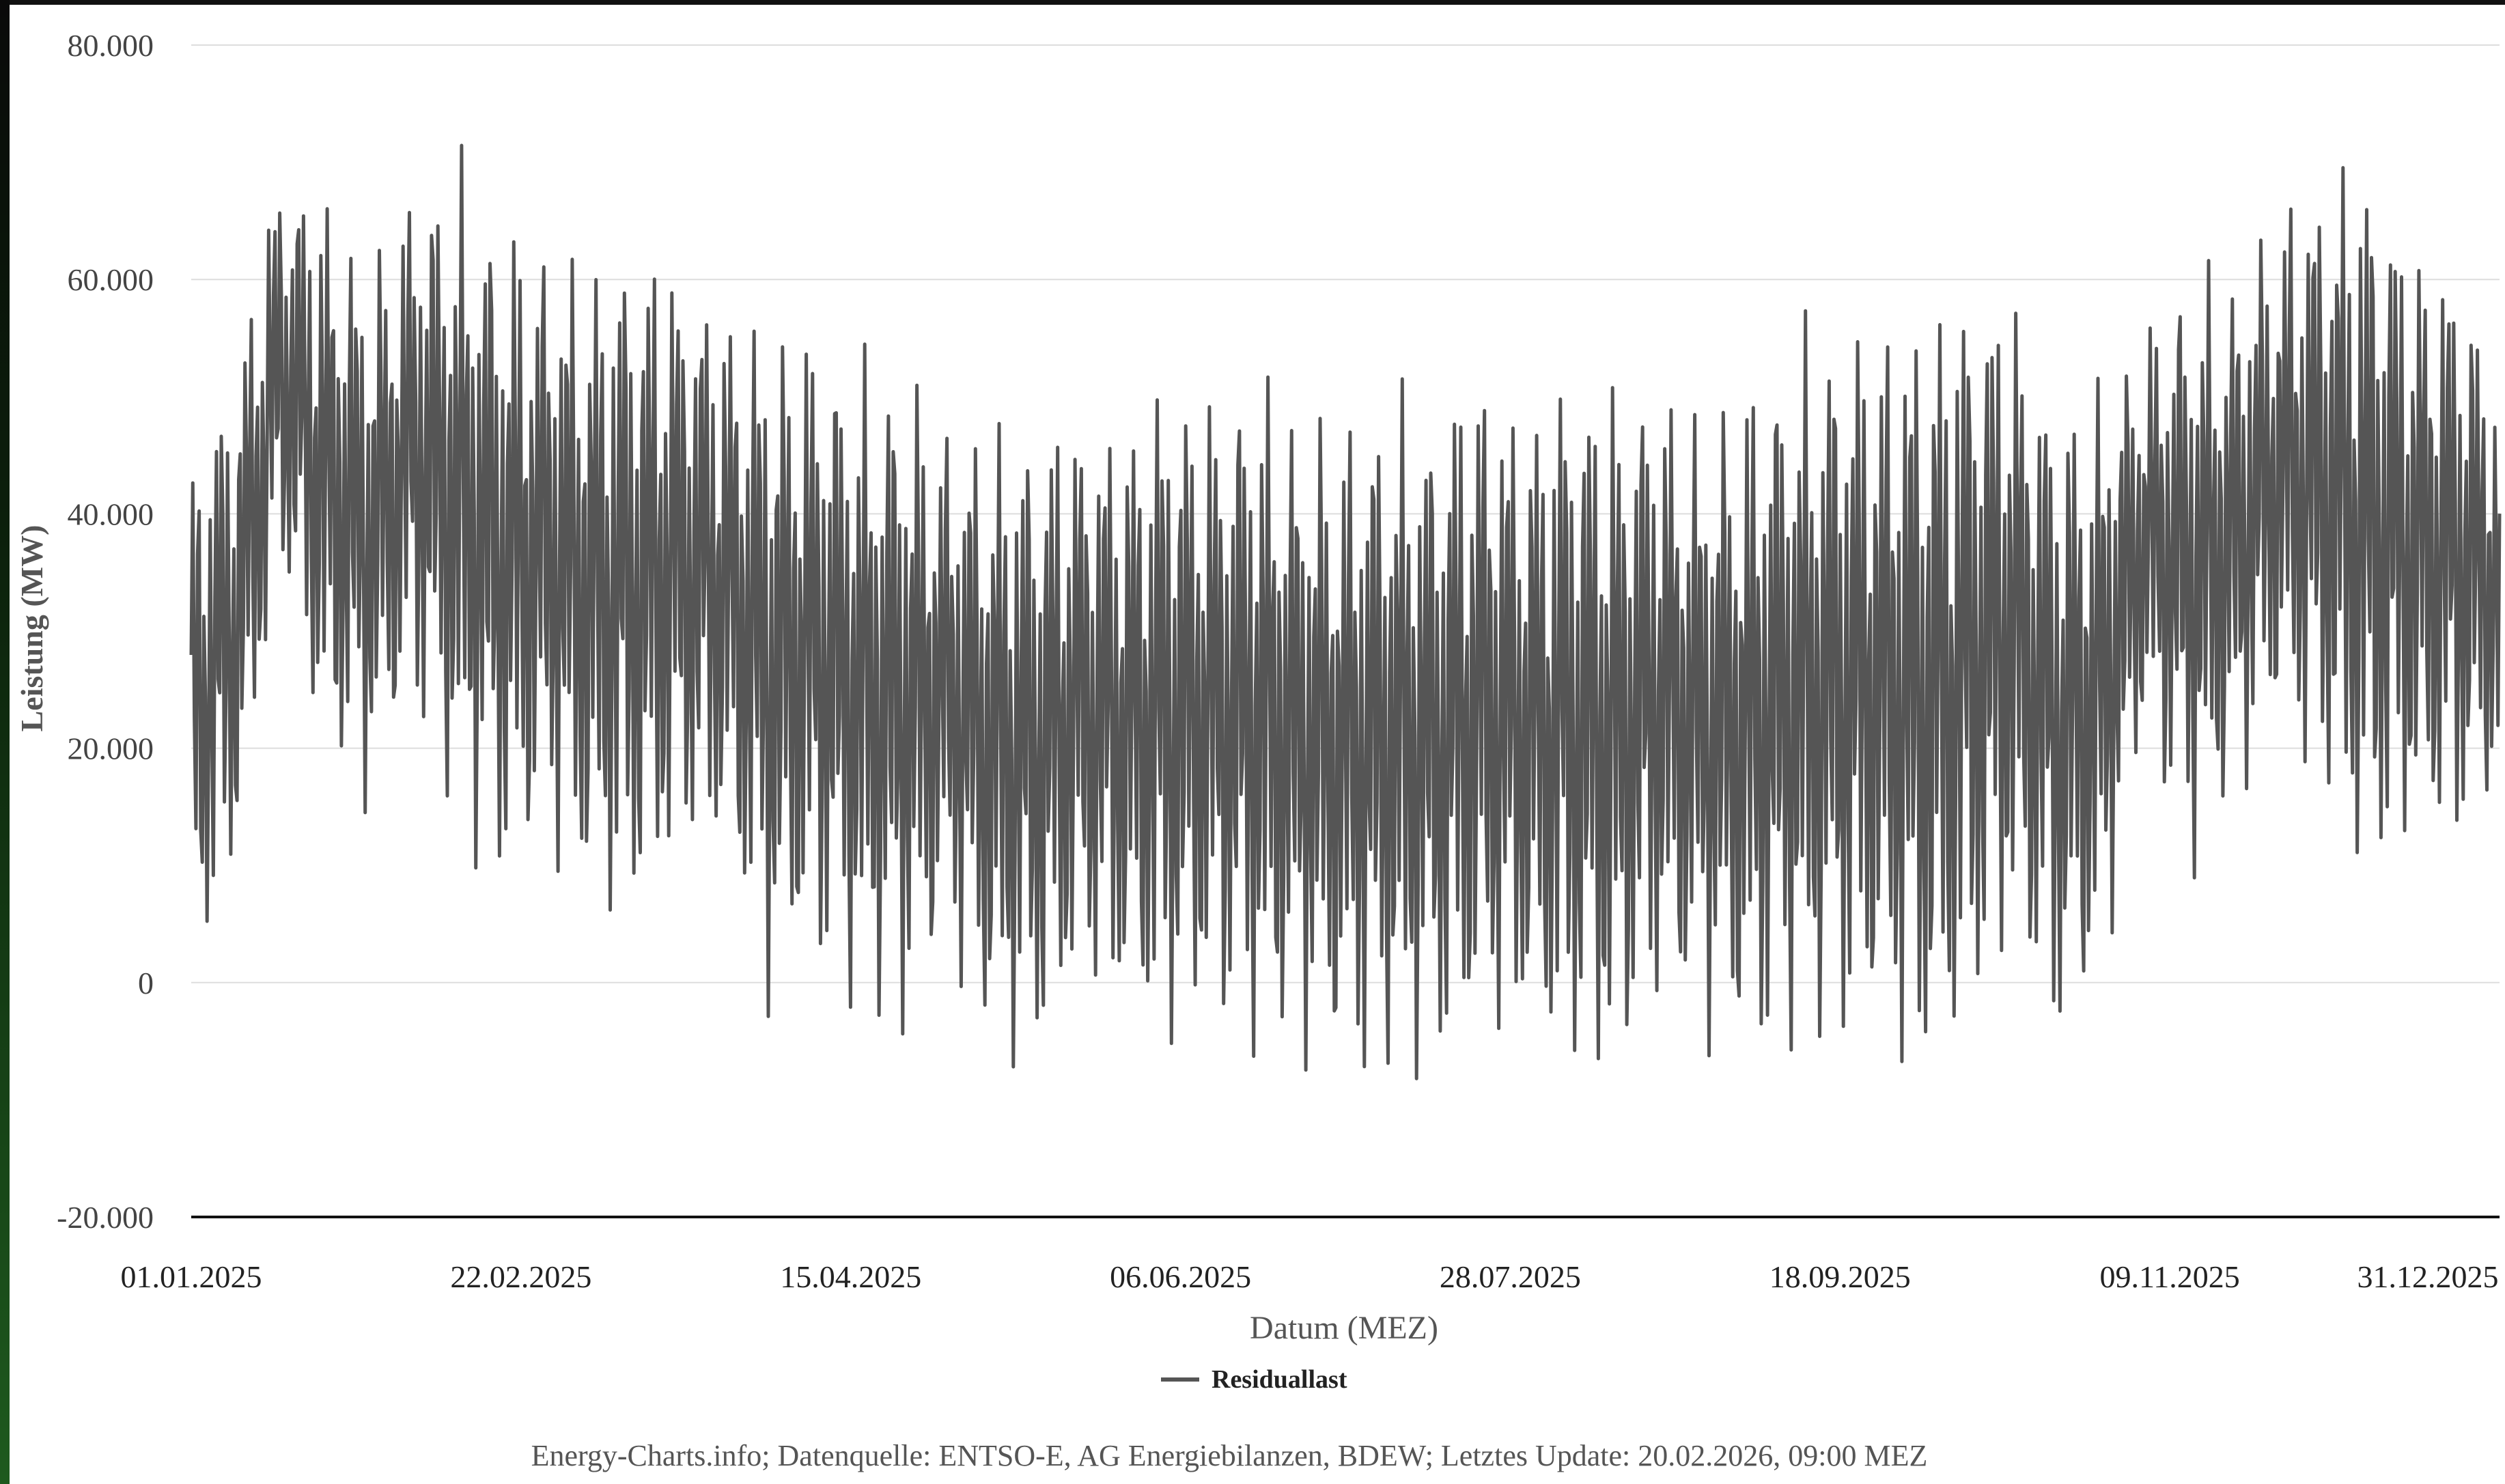 This screenshot has height=1484, width=2505. What do you see at coordinates (1180, 1379) in the screenshot?
I see `legend-swatch` at bounding box center [1180, 1379].